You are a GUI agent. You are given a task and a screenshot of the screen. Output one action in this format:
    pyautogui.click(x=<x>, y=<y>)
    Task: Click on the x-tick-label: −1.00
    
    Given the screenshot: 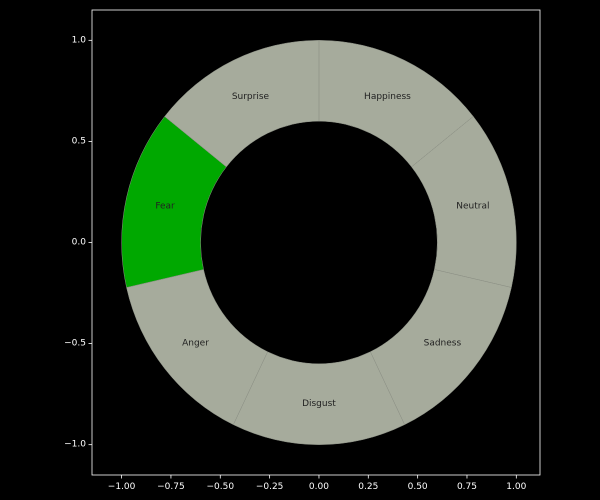 What is the action you would take?
    pyautogui.click(x=122, y=487)
    